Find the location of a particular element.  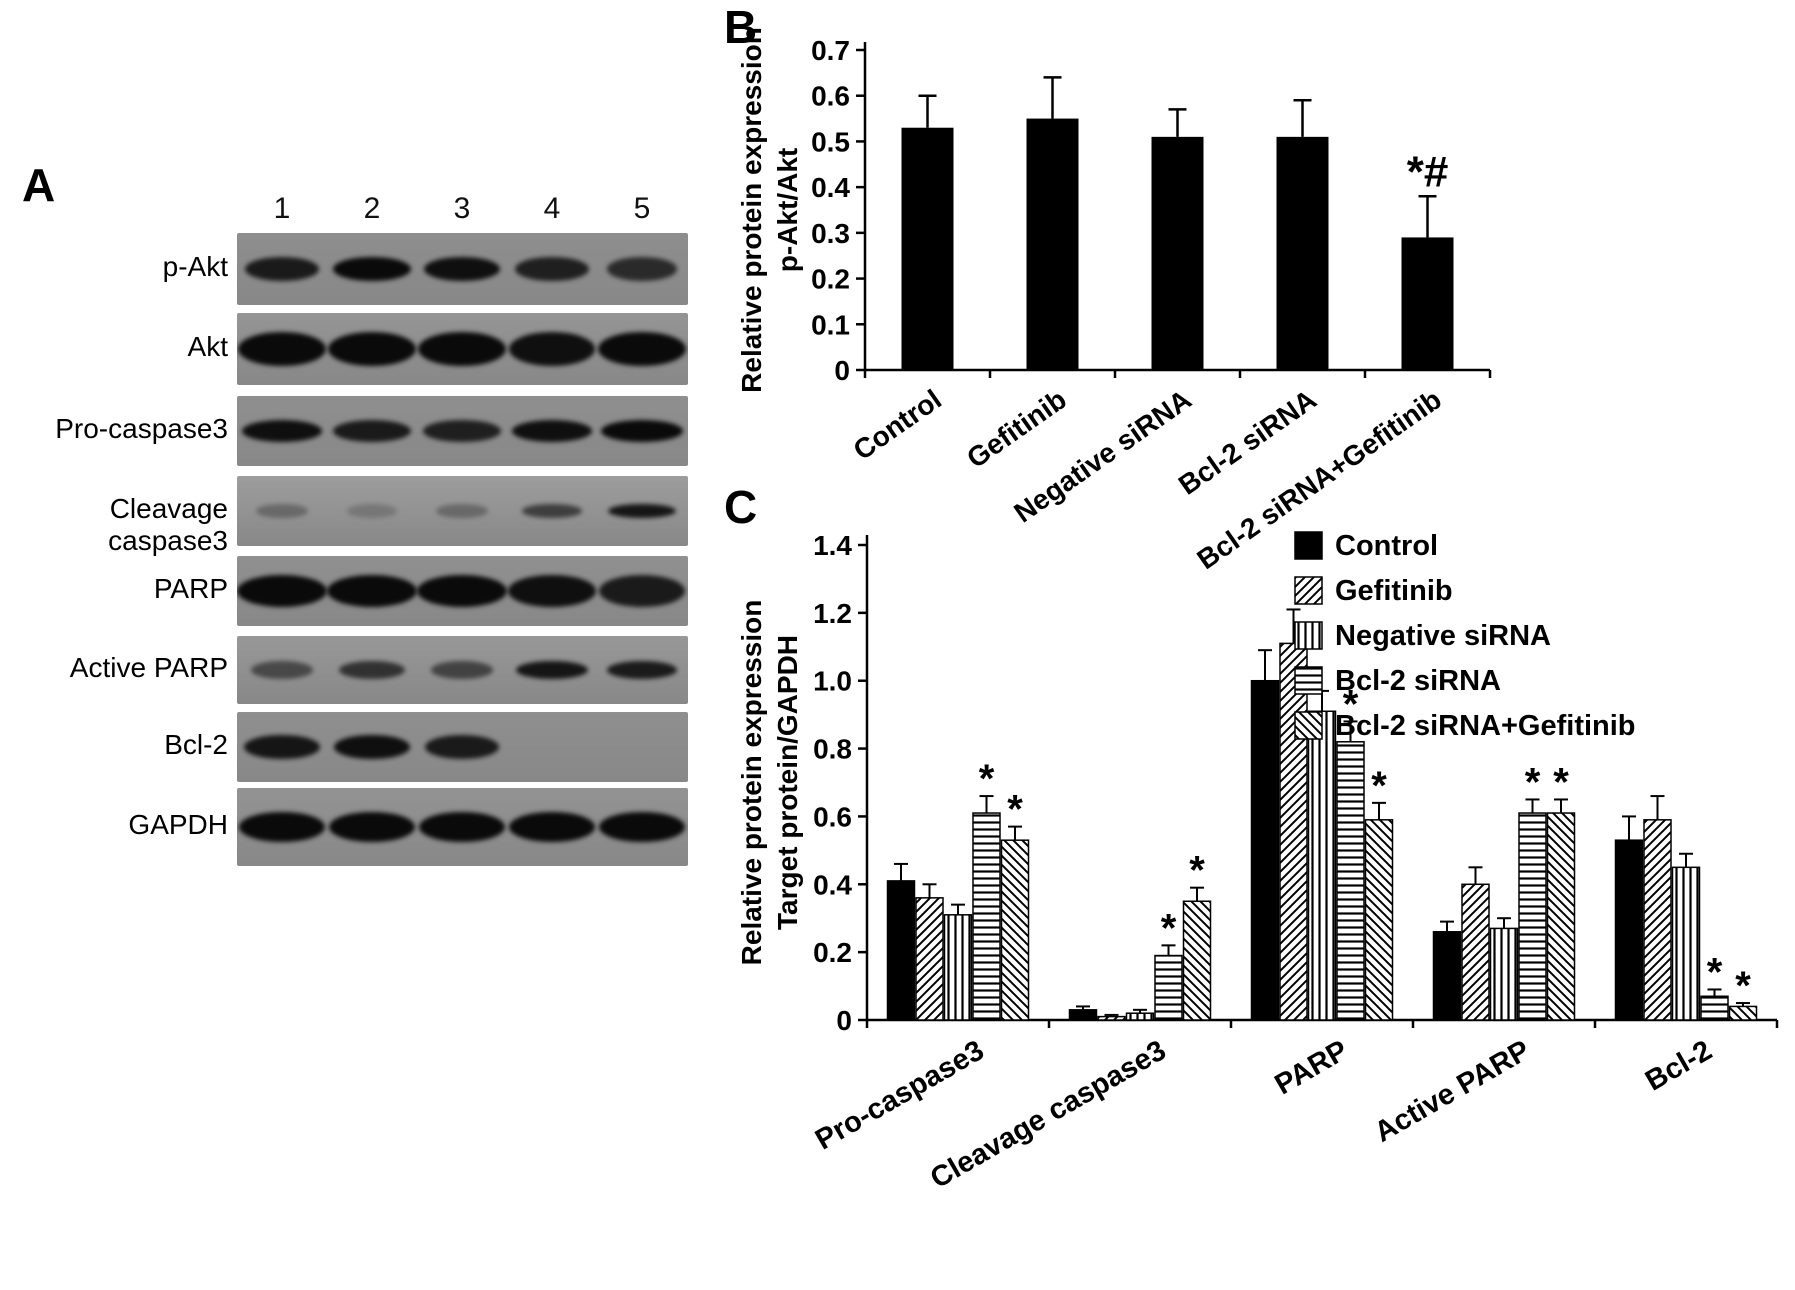

blot-row-label: Bcl-2 is located at coordinates (196, 744).